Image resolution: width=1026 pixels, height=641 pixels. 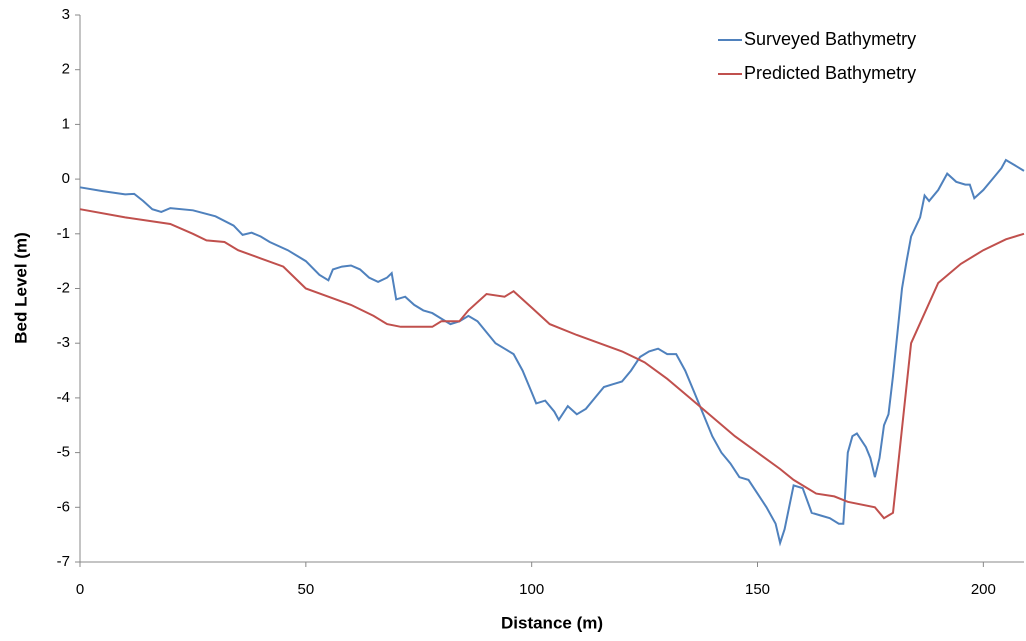 What do you see at coordinates (305, 589) in the screenshot?
I see `x-tick-label: 50` at bounding box center [305, 589].